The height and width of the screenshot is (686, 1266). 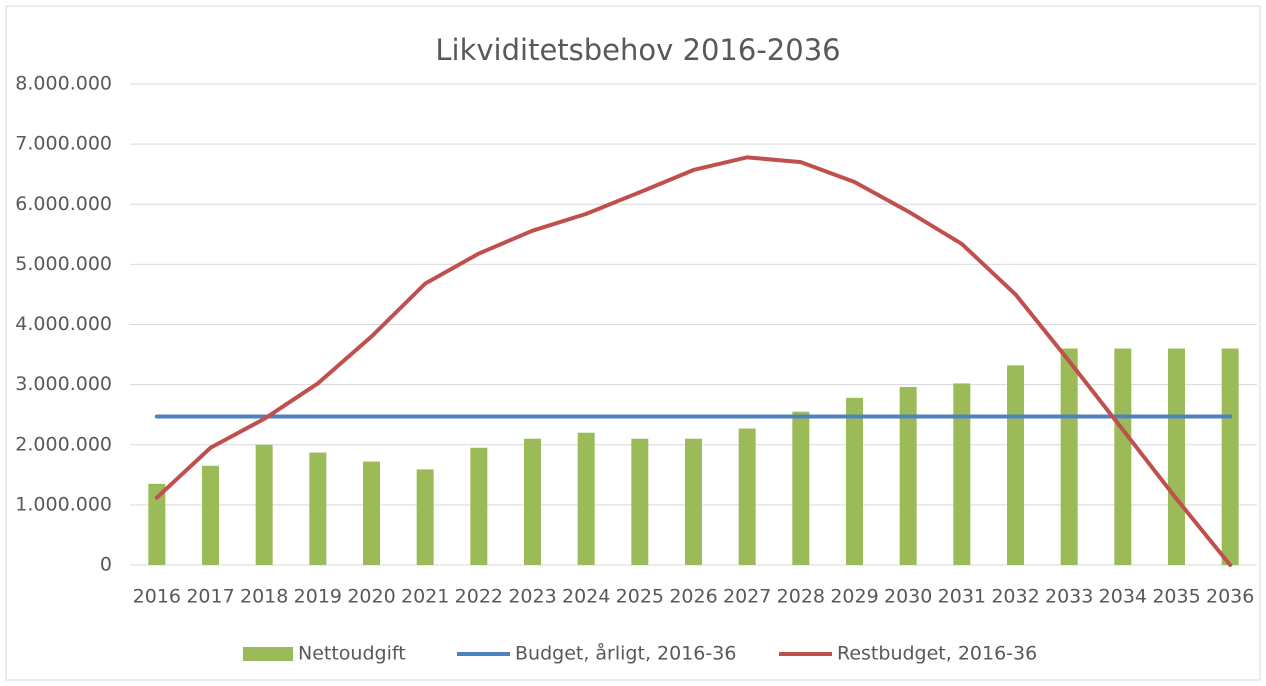 What do you see at coordinates (962, 597) in the screenshot?
I see `x-tick-label: 2031` at bounding box center [962, 597].